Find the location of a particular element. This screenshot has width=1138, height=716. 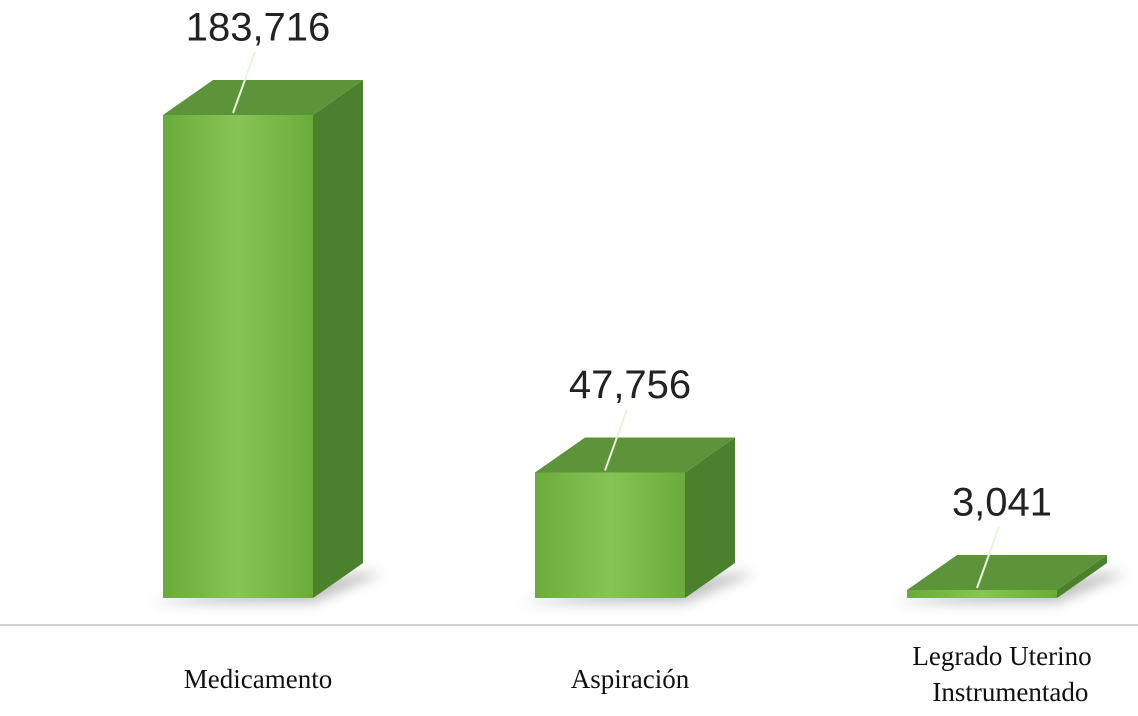

x-tick-label: Medicamento is located at coordinates (258, 679).